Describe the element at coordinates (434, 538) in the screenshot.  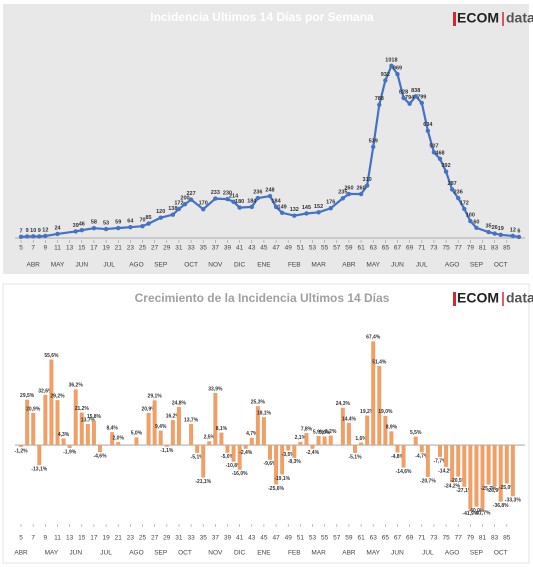
I see `x-tick-label: 73` at that location.